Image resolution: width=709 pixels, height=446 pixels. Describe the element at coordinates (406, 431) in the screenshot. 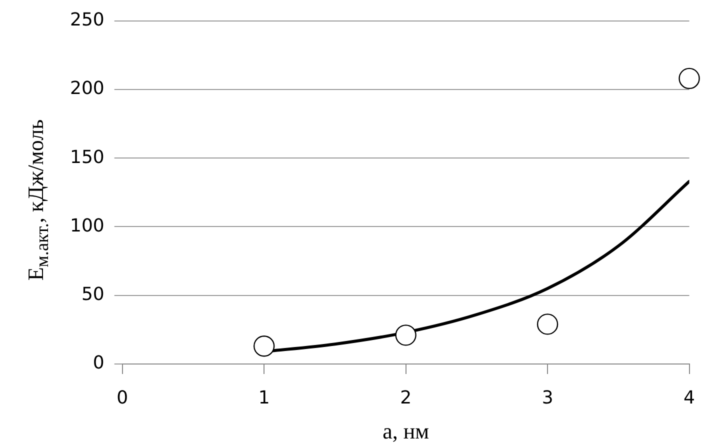

I see `x-axis-title: a, нм` at that location.